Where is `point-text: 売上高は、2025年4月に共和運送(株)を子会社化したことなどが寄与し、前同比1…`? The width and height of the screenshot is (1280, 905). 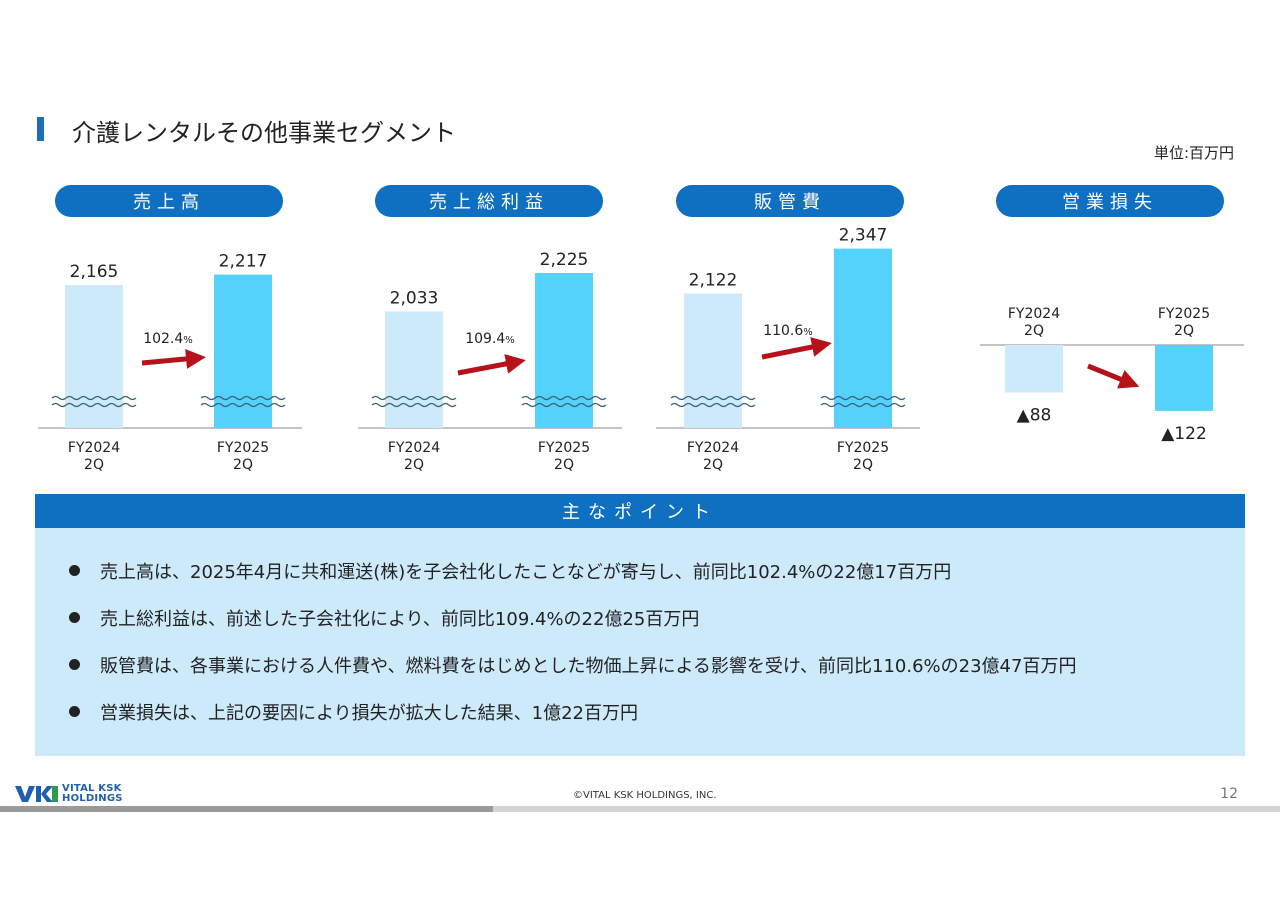 point-text: 売上高は、2025年4月に共和運送(株)を子会社化したことなどが寄与し、前同比1… is located at coordinates (526, 572).